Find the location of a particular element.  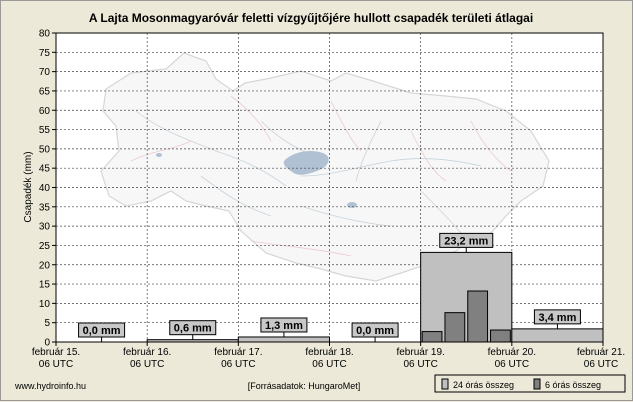

y-tick-label: 70 is located at coordinates (45, 72).